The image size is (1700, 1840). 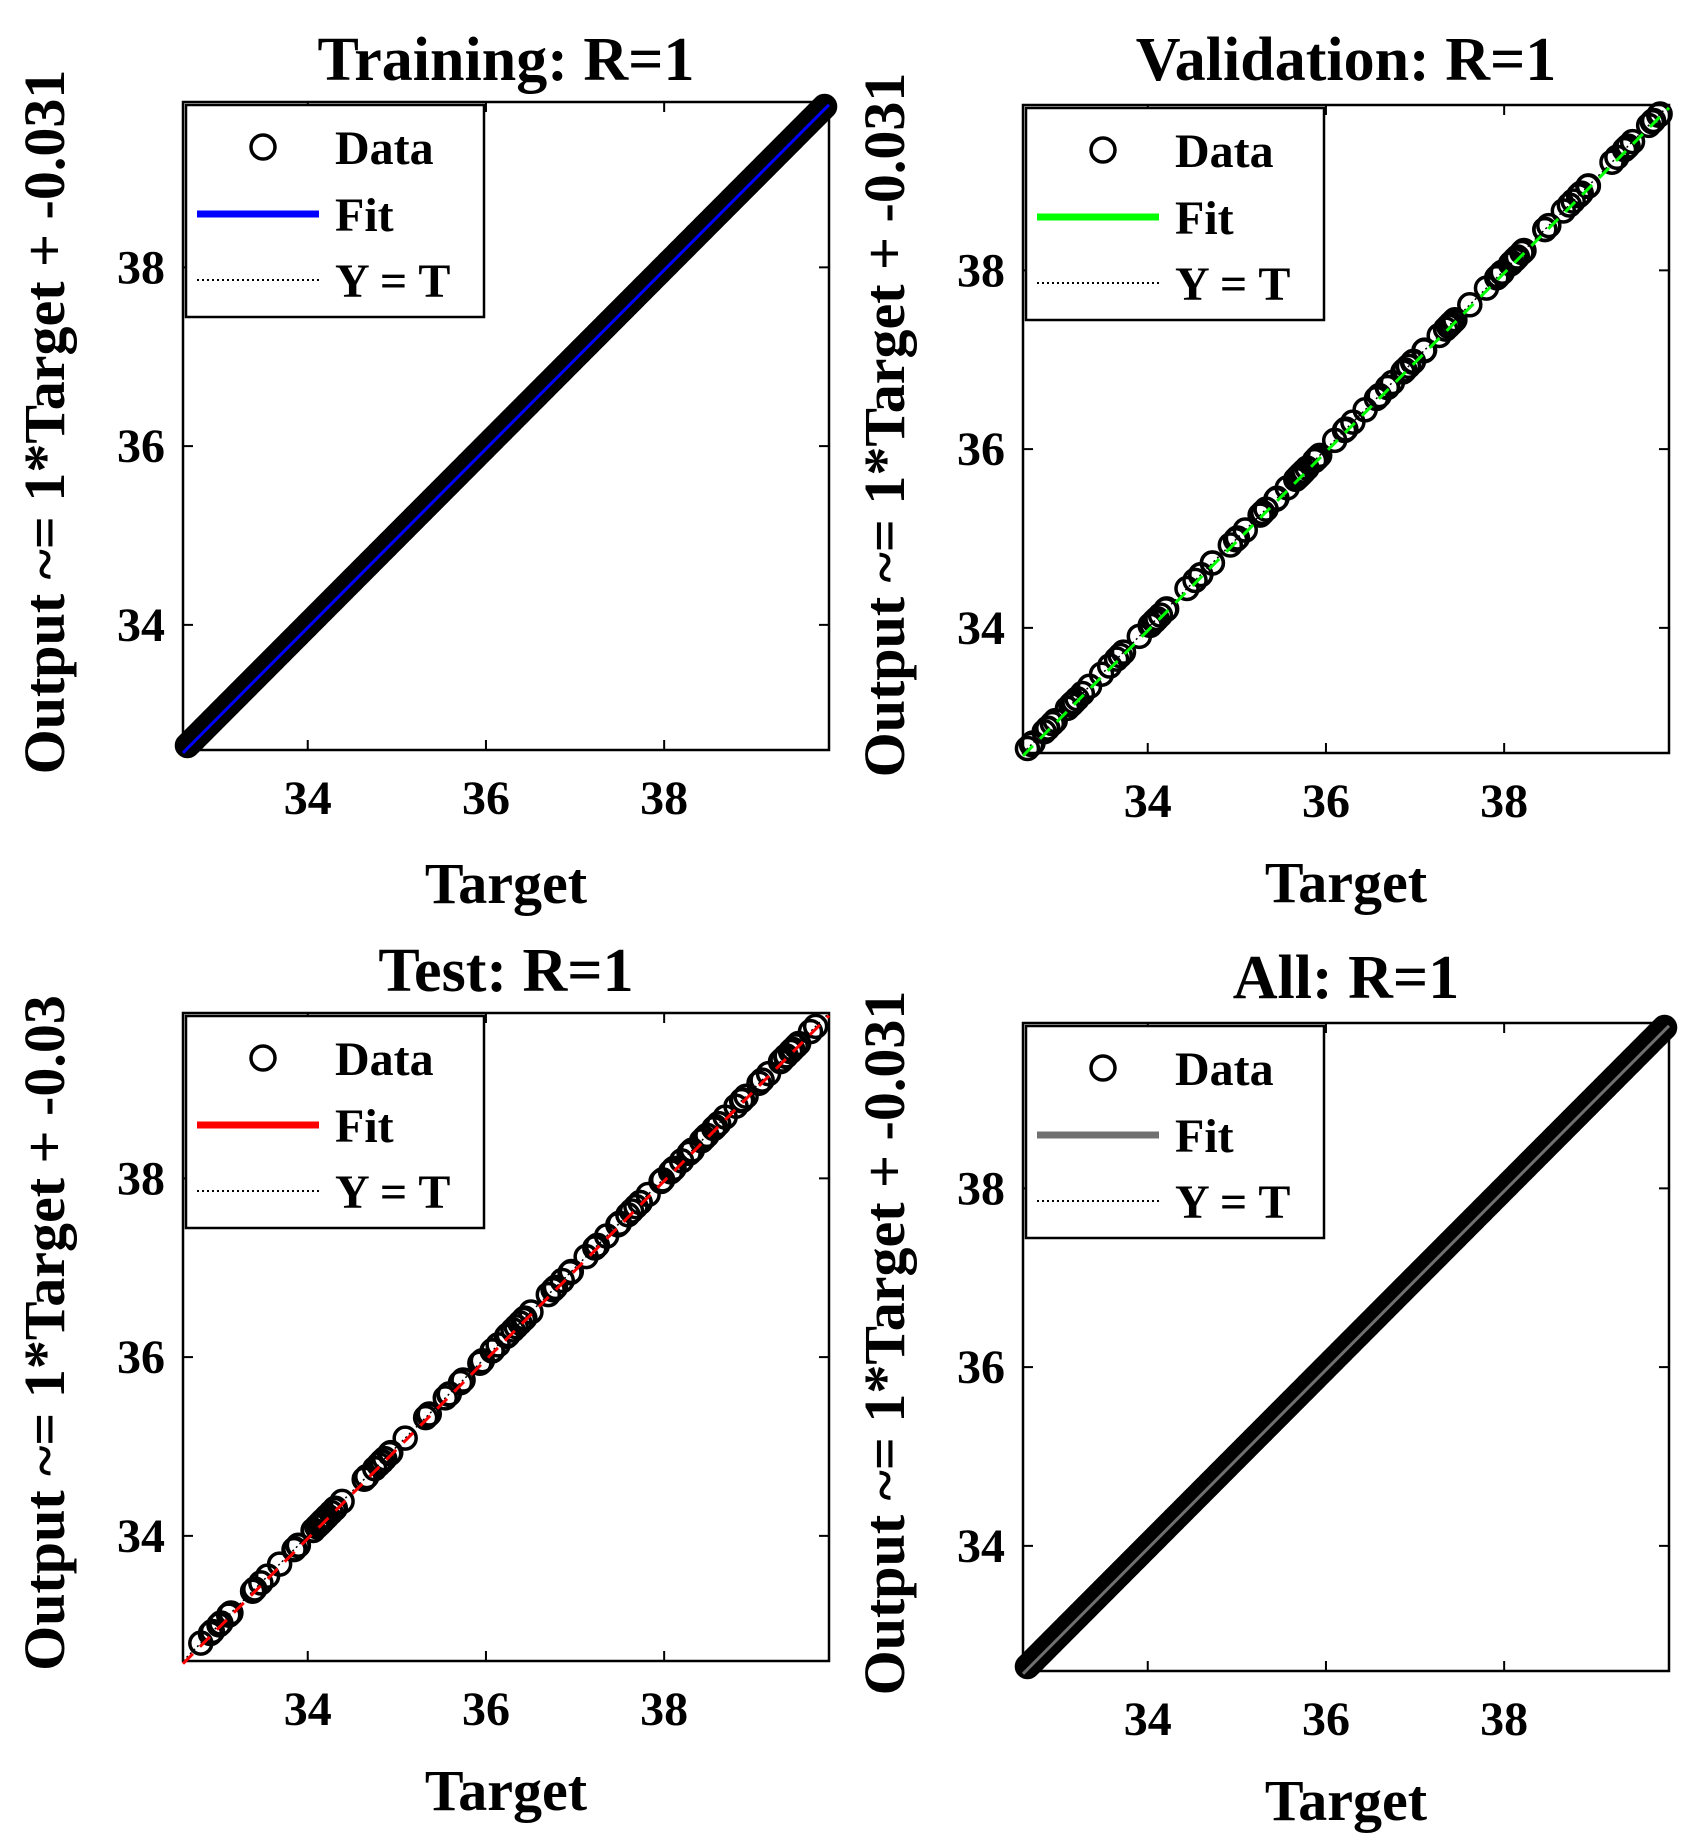 I want to click on panel-title: Training: R=1, so click(x=506, y=60).